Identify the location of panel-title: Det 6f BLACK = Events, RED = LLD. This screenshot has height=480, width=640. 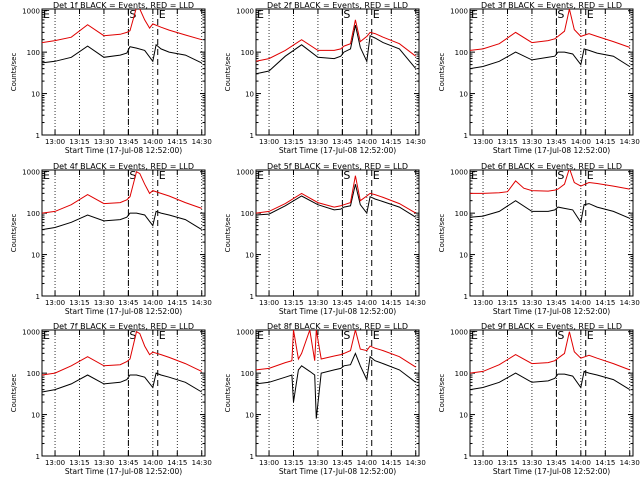
(551, 166).